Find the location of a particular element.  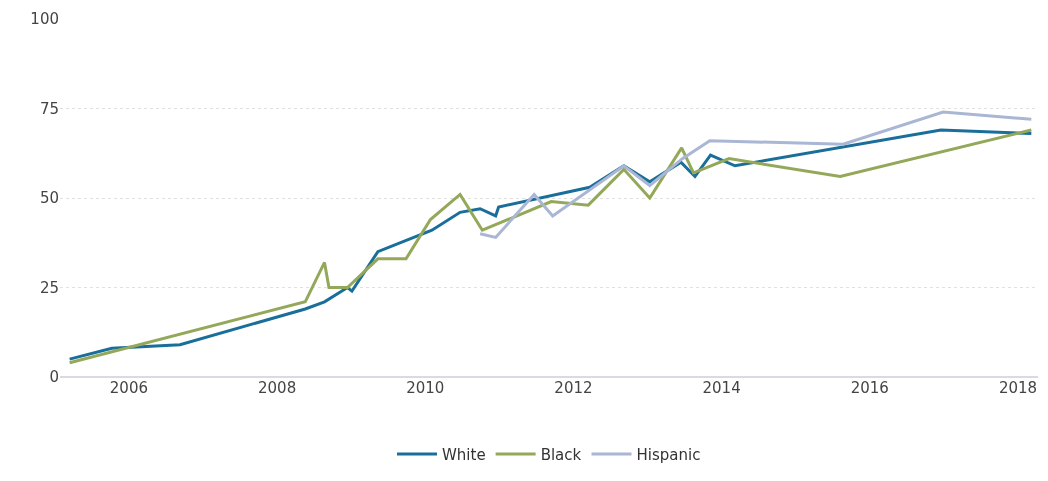

x-tick-label: 2014 is located at coordinates (721, 388).